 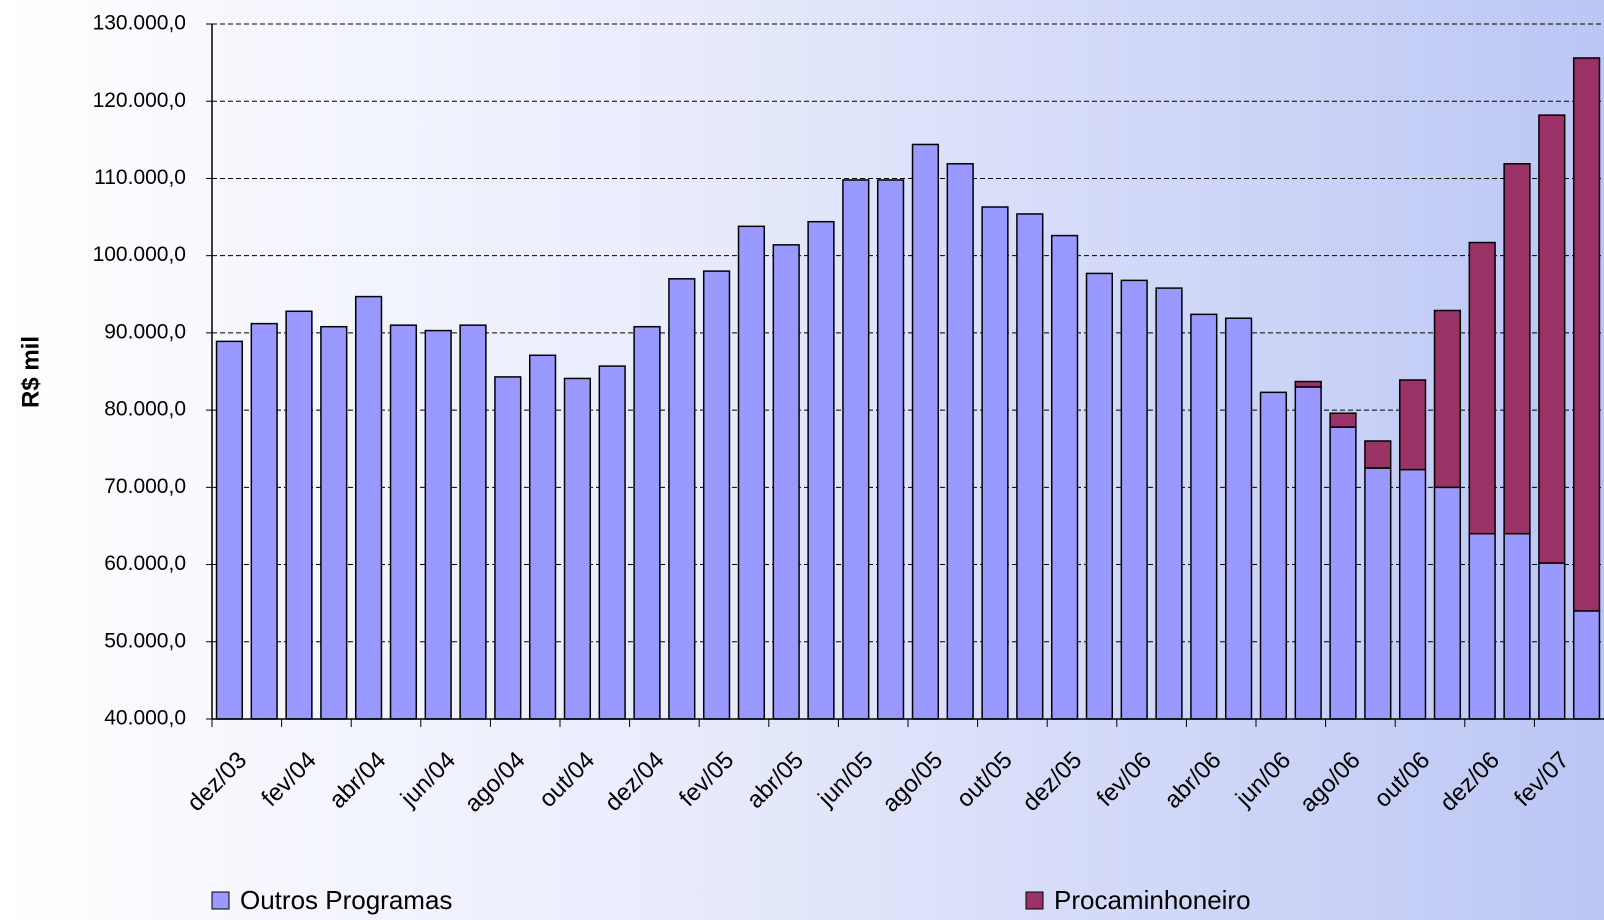 I want to click on y-tick-label: 90.000,0, so click(x=145, y=331).